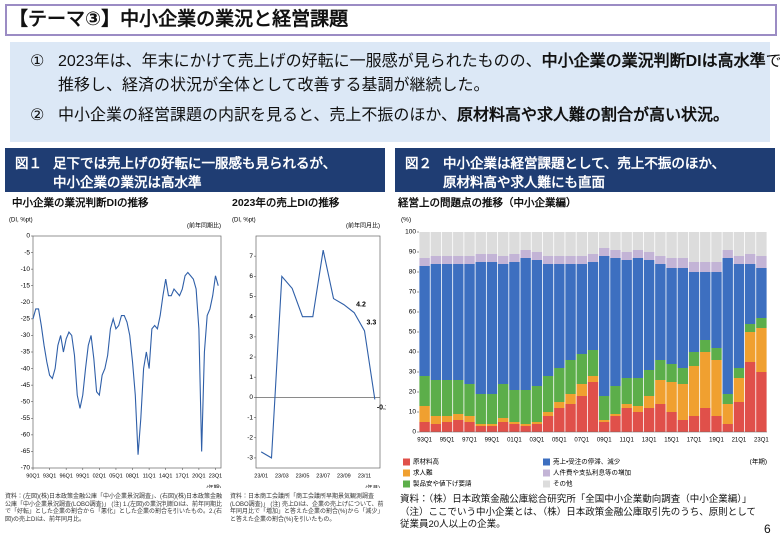 Image resolution: width=780 pixels, height=540 pixels. Describe the element at coordinates (487, 203) in the screenshot. I see `chart-title: 経営上の問題点の推移（中小企業編）` at that location.